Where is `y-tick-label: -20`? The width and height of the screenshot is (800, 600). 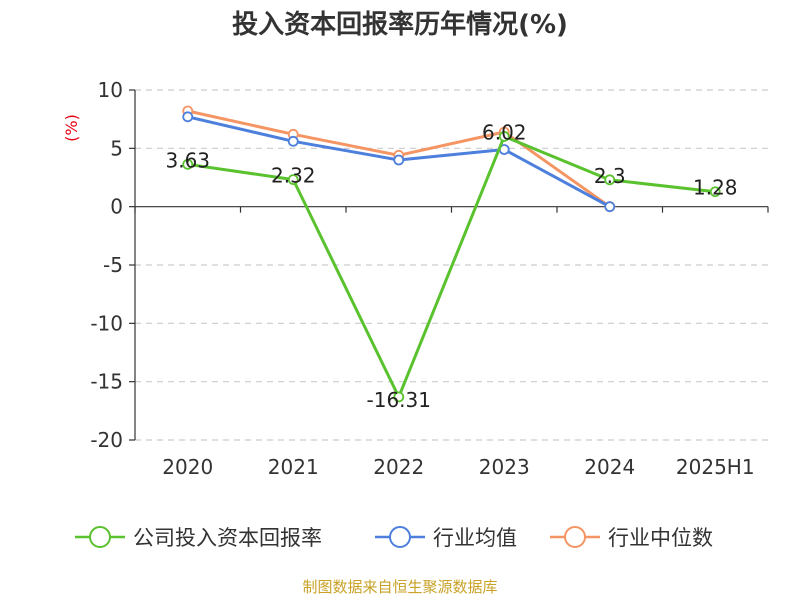 y-tick-label: -20 is located at coordinates (106, 440).